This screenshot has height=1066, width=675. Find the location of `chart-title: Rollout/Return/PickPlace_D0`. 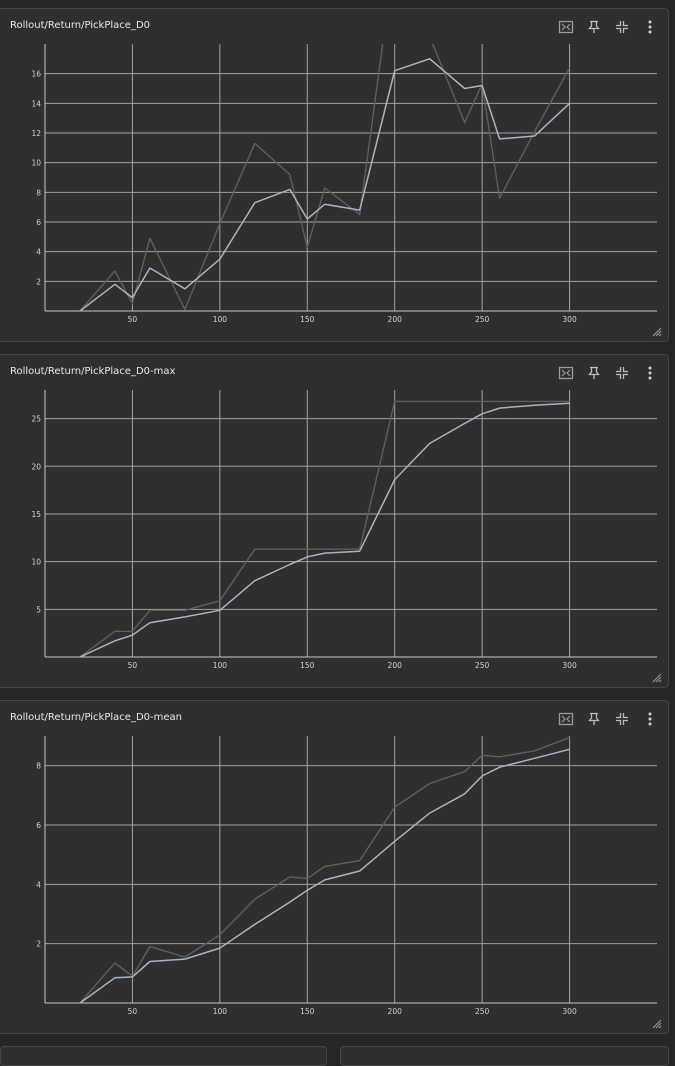

chart-title: Rollout/Return/PickPlace_D0 is located at coordinates (80, 25).